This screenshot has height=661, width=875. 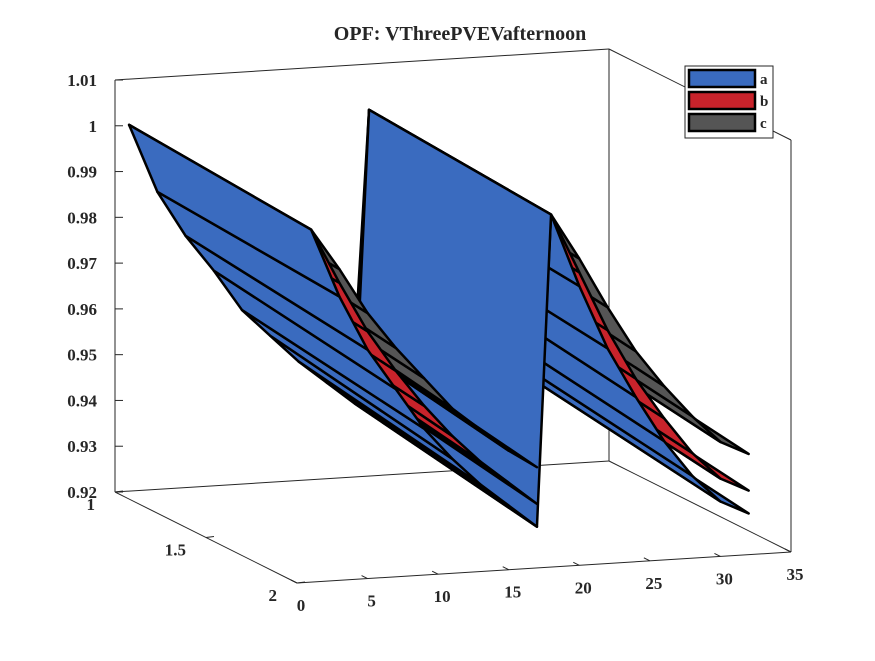 What do you see at coordinates (91, 504) in the screenshot?
I see `y-tick-label: 1` at bounding box center [91, 504].